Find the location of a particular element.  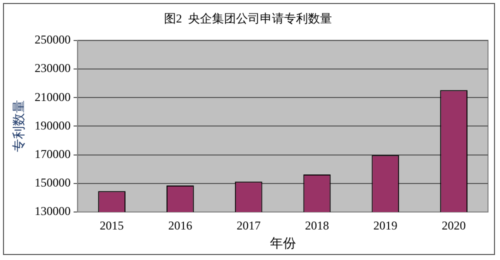

y-tick-label: 190000 is located at coordinates (52, 125).